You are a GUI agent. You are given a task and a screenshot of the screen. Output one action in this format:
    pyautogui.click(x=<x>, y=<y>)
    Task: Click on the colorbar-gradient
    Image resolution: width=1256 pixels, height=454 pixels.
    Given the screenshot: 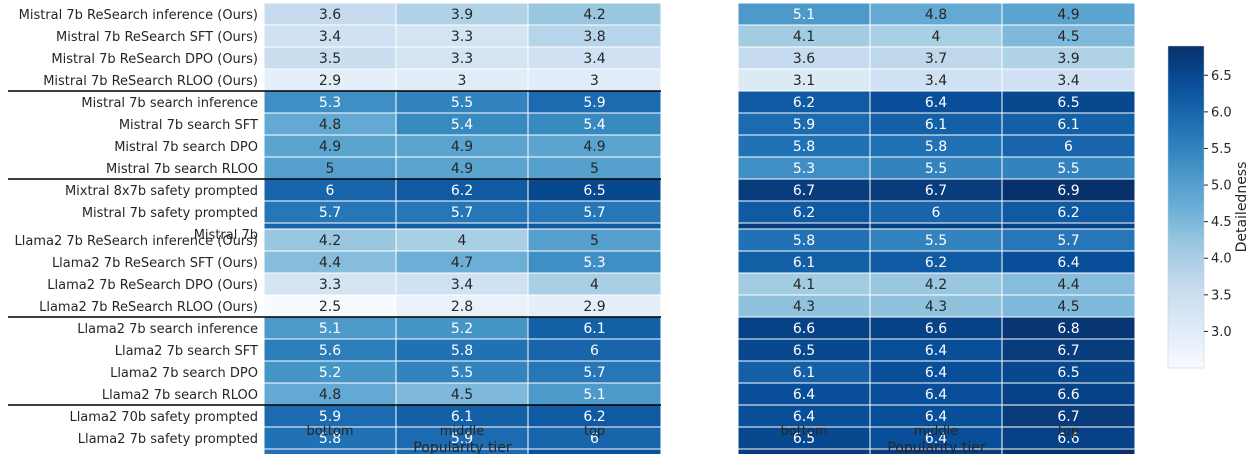 What is the action you would take?
    pyautogui.click(x=1186, y=207)
    